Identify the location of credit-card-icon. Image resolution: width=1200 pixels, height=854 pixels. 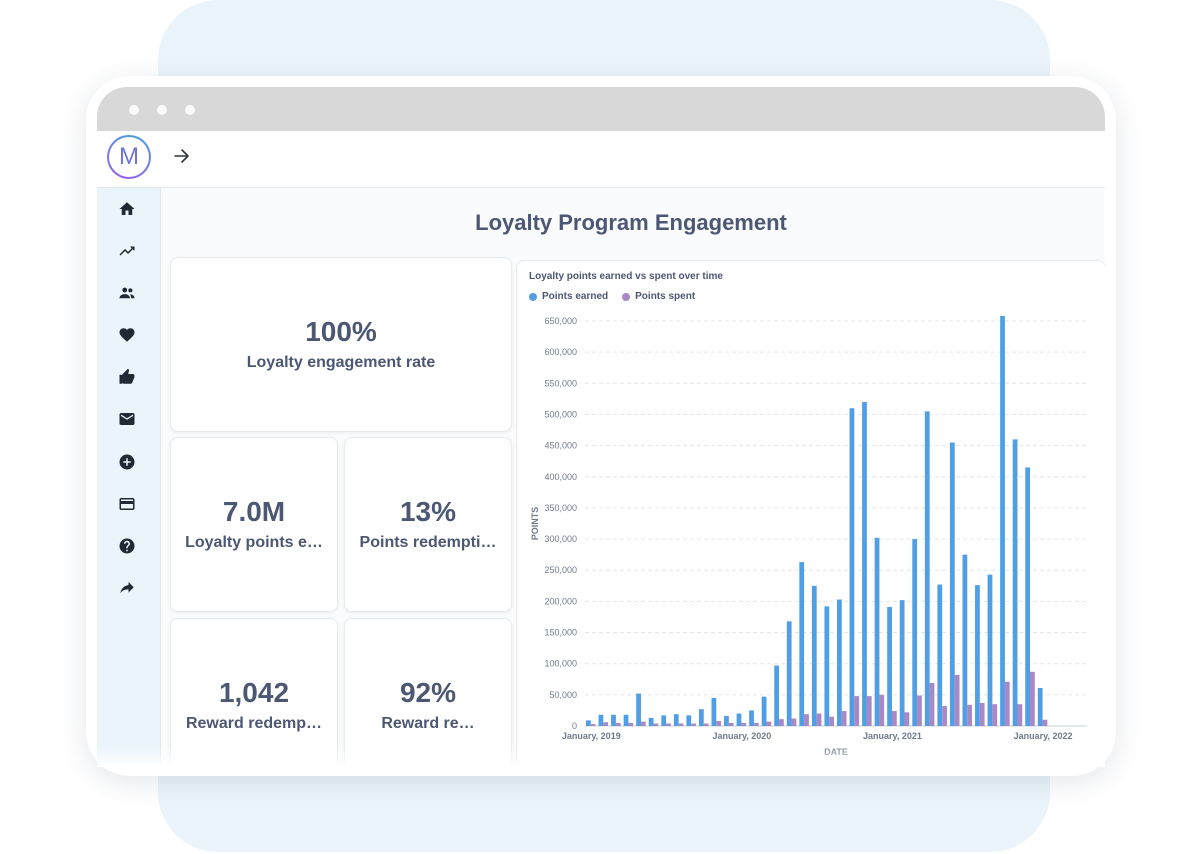
(127, 504).